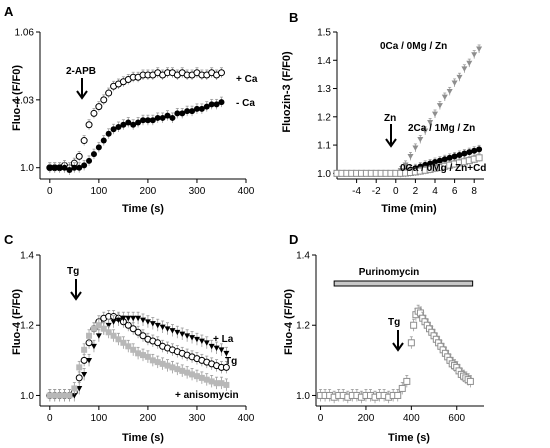 This screenshot has height=448, width=550. I want to click on panel-b-legend-0ca-0mg-zn-cd: 0Ca / 0Mg / Zn+Cd, so click(443, 168).